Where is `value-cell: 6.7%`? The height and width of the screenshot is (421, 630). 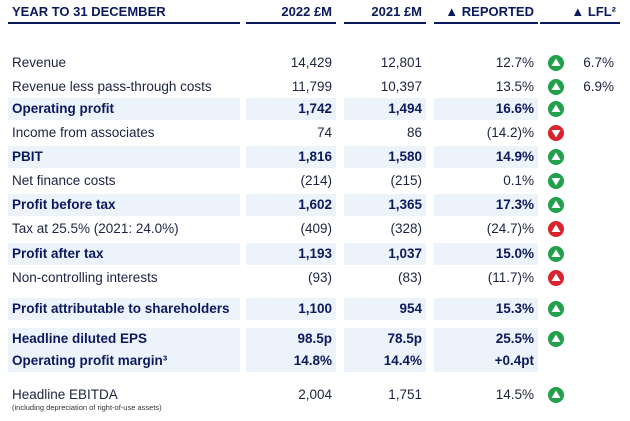
value-cell: 6.7% is located at coordinates (598, 62).